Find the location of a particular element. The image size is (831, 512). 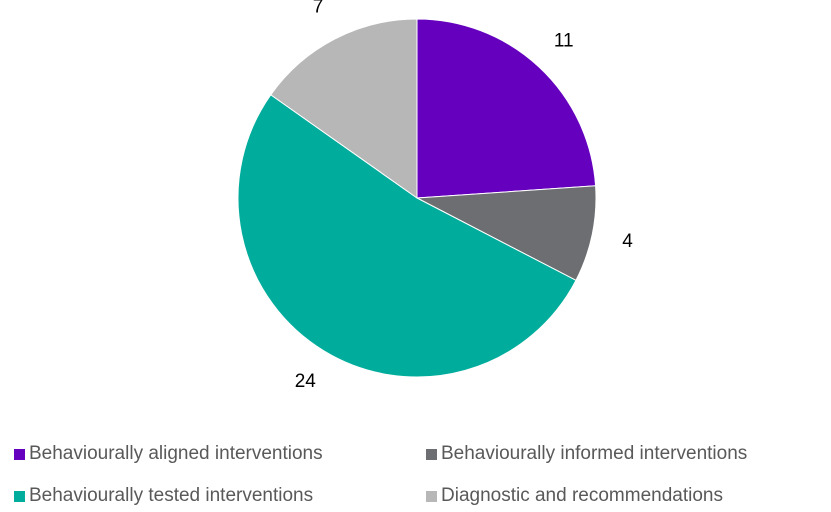

legend-item-tested: Behaviourally tested interventions is located at coordinates (163, 496).